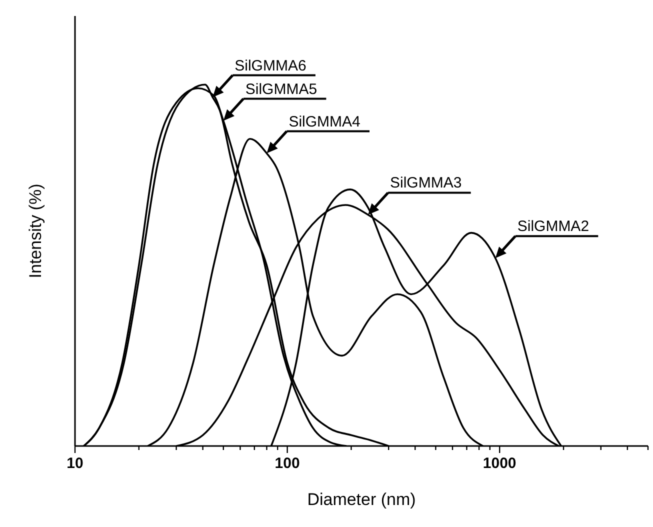 This screenshot has height=527, width=653. I want to click on text: SilGMMA4, so click(324, 121).